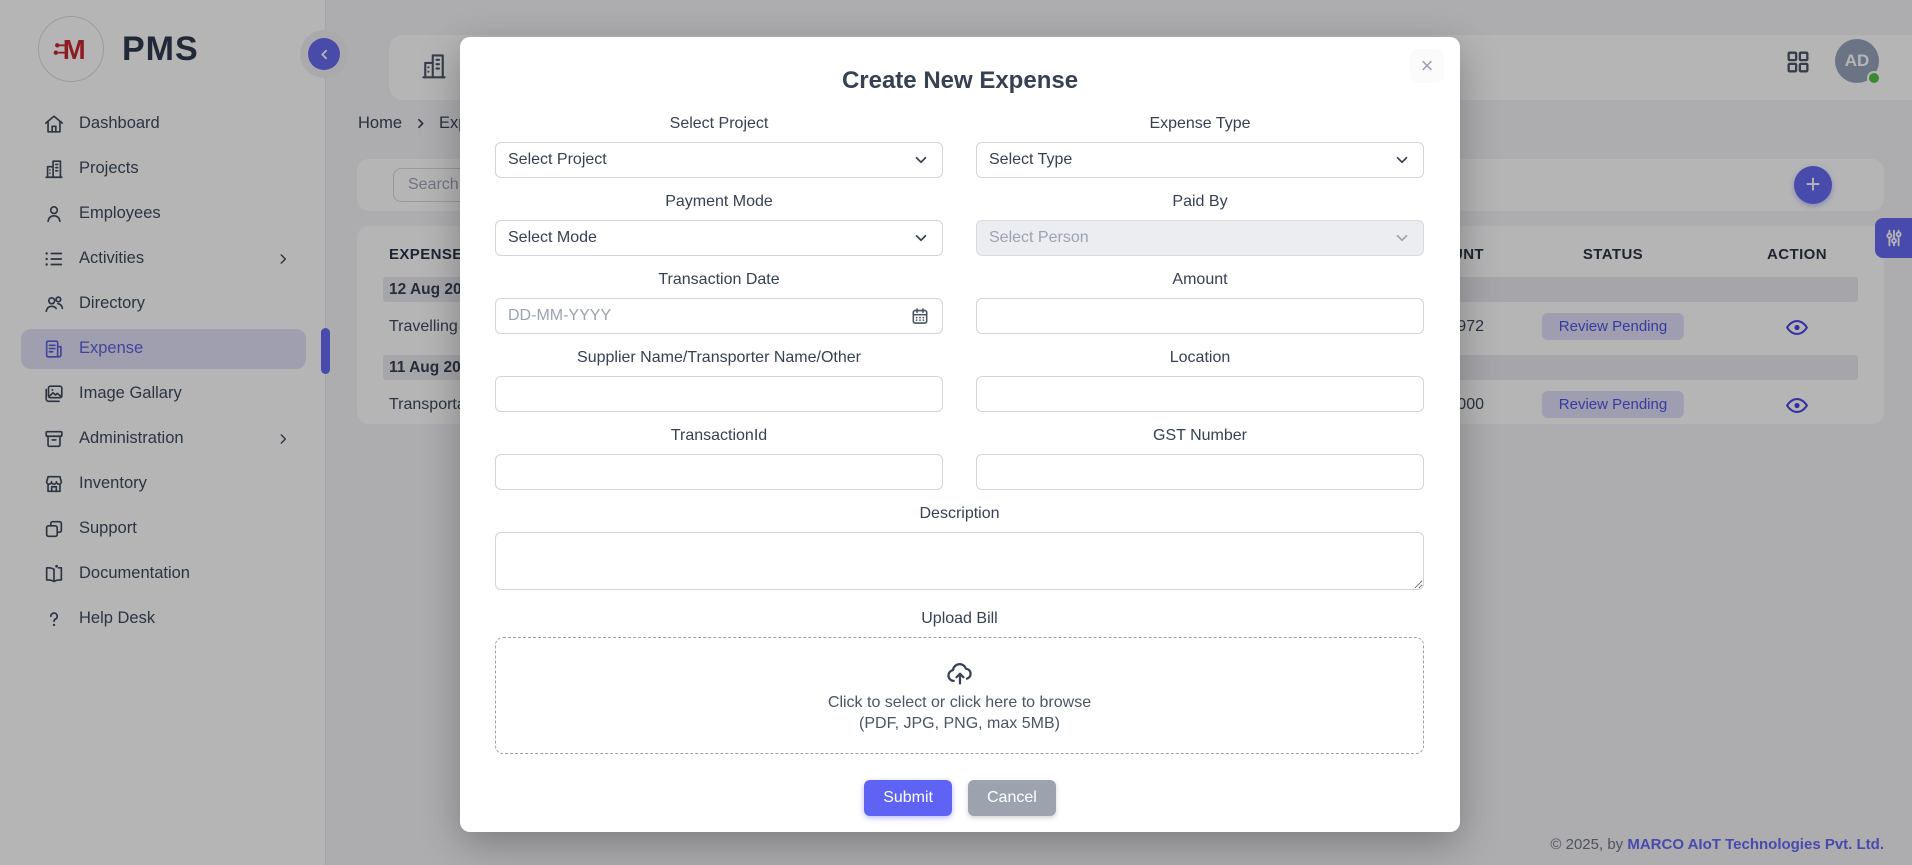 The width and height of the screenshot is (1912, 865). I want to click on plus-icon: +, so click(1813, 184).